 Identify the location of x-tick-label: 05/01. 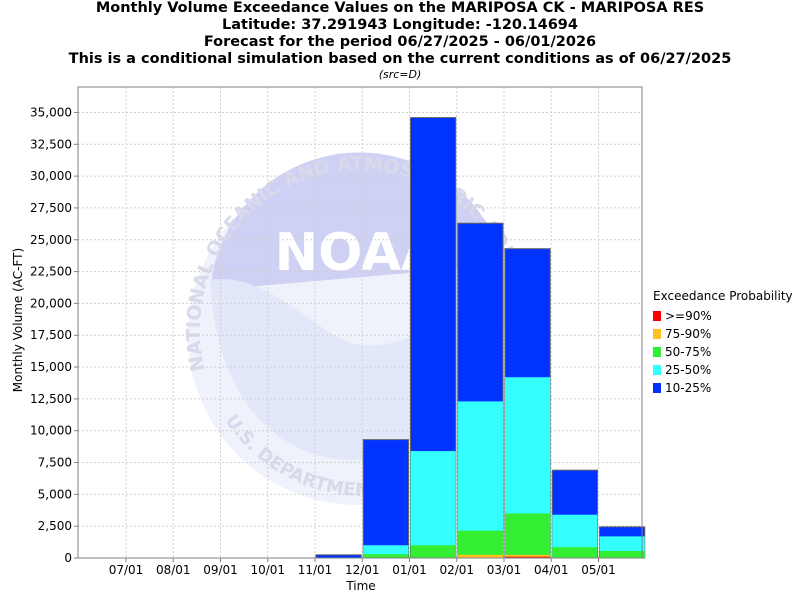
(598, 570).